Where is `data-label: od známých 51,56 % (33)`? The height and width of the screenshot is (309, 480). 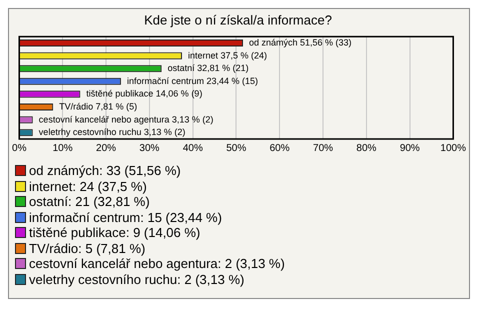
data-label: od známých 51,56 % (33) is located at coordinates (300, 42).